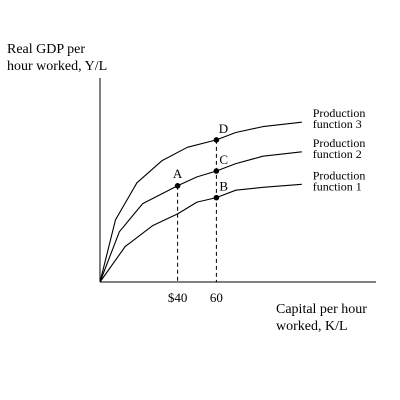 This screenshot has width=400, height=400. Describe the element at coordinates (312, 326) in the screenshot. I see `x-axis-label-line: worked, K/L` at that location.